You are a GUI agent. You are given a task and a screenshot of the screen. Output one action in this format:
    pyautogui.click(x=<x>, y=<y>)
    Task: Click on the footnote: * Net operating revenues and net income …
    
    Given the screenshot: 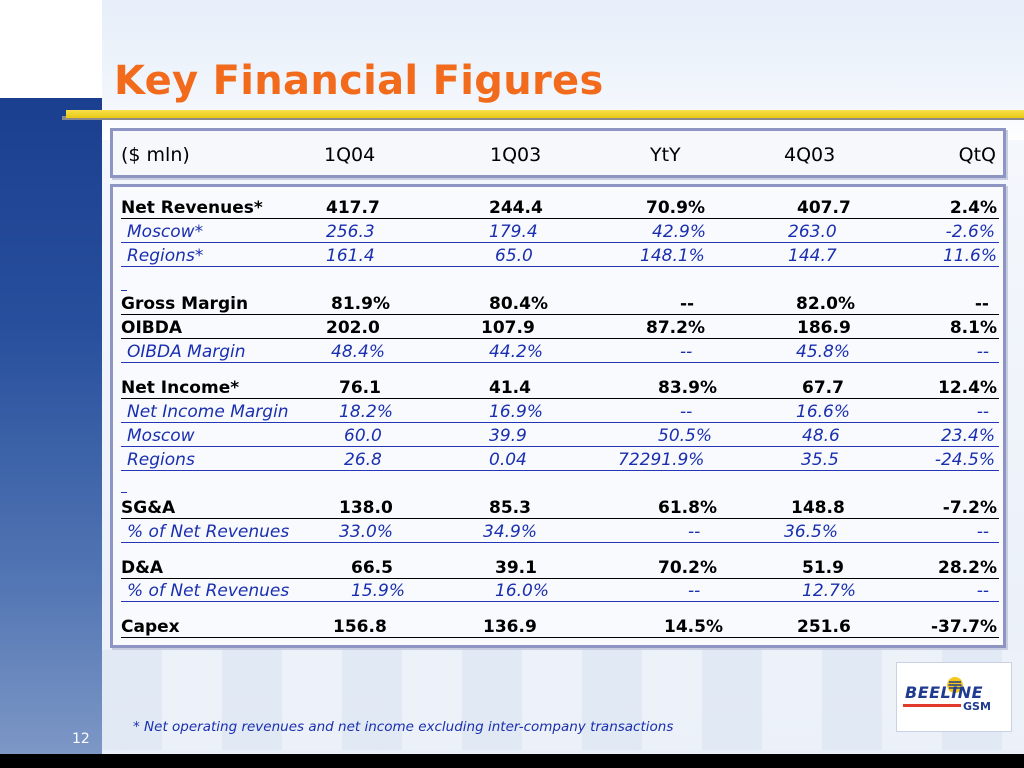 What is the action you would take?
    pyautogui.click(x=403, y=727)
    